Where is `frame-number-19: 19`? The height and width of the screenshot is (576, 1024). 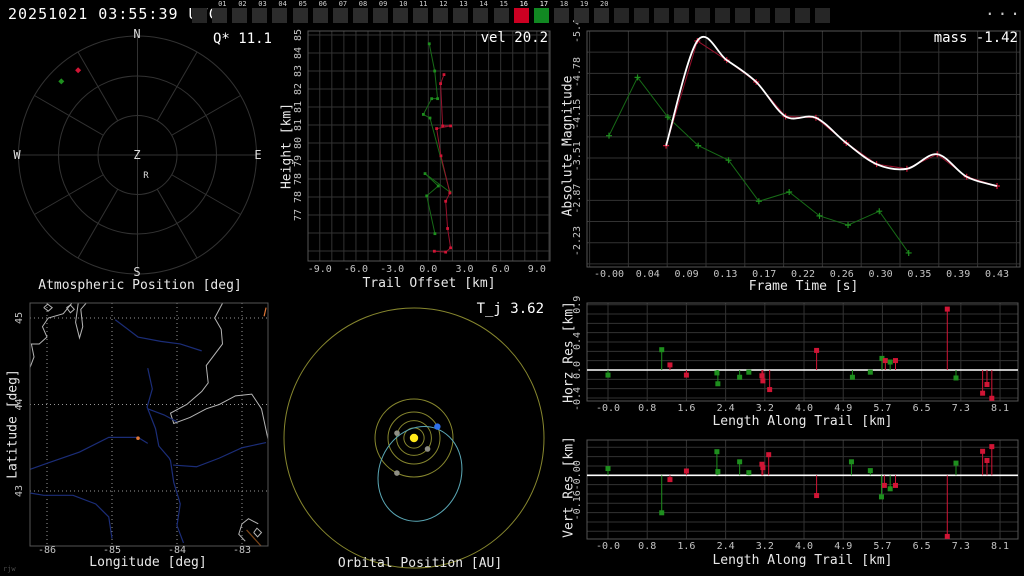
frame-number-19: 19 is located at coordinates (584, 4).